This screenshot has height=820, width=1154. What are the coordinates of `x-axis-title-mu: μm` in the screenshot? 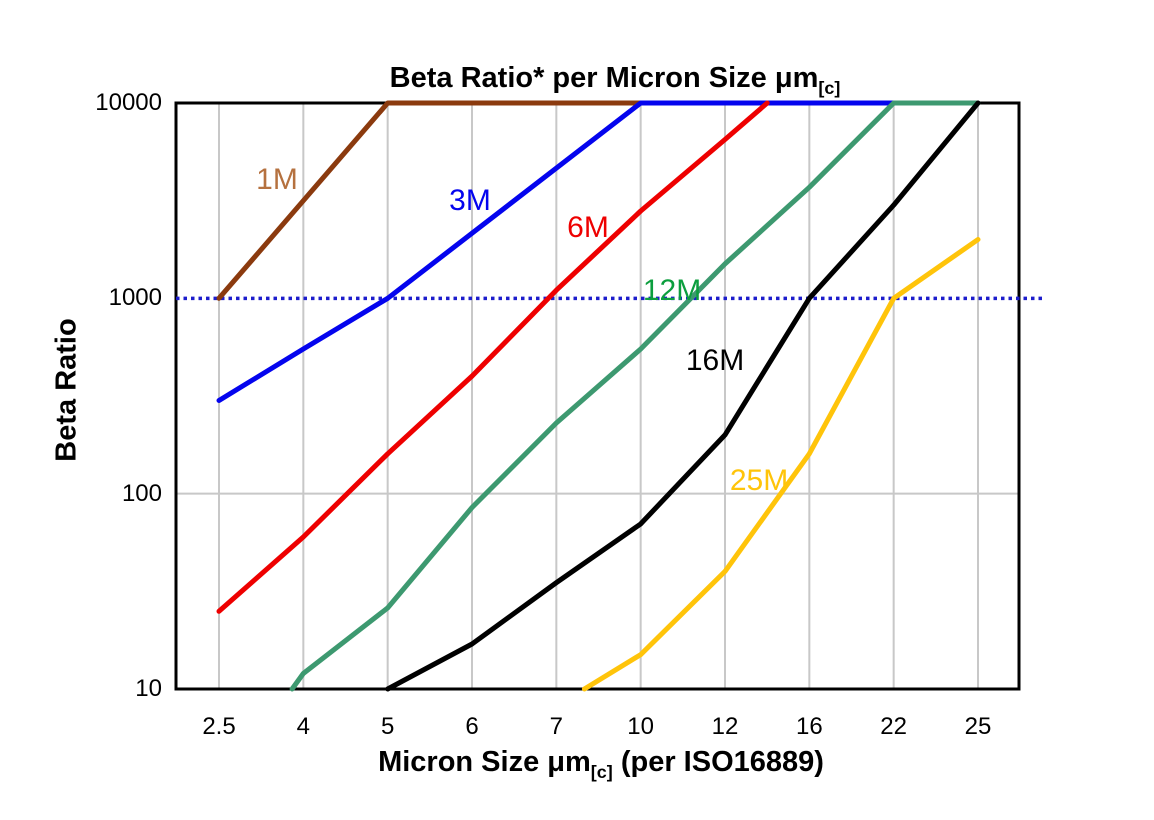 It's located at (569, 762).